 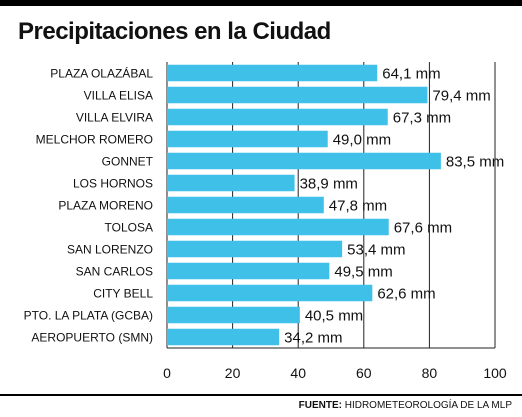 I want to click on category-label: TOLOSA, so click(x=129, y=228).